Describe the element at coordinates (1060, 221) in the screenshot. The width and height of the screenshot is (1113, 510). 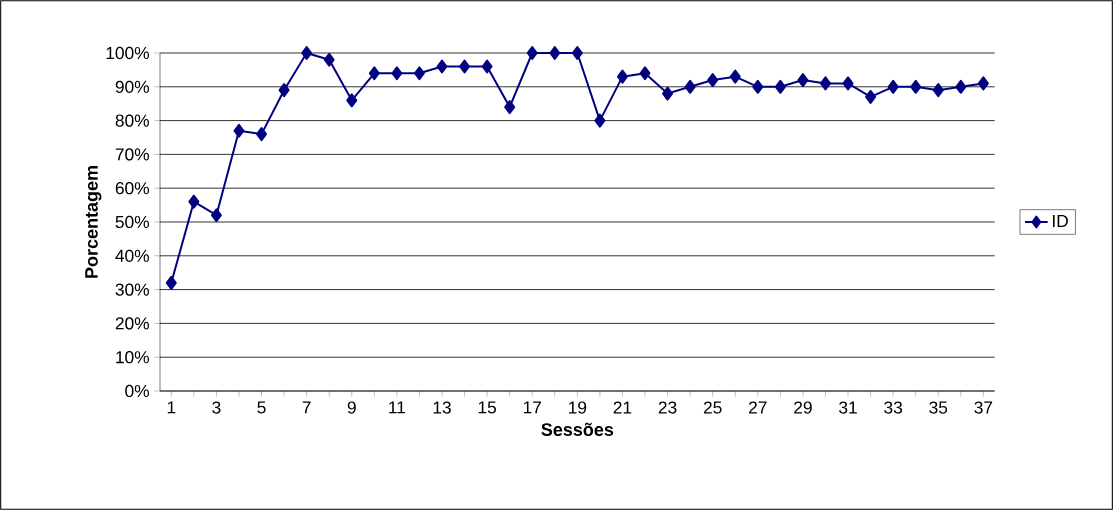
I see `legend-label: ID` at that location.